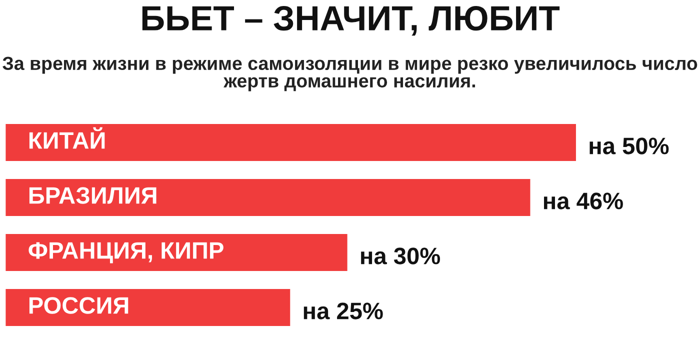 This screenshot has width=700, height=341. Describe the element at coordinates (78, 305) in the screenshot. I see `y-tick-label: РОССИЯ` at that location.